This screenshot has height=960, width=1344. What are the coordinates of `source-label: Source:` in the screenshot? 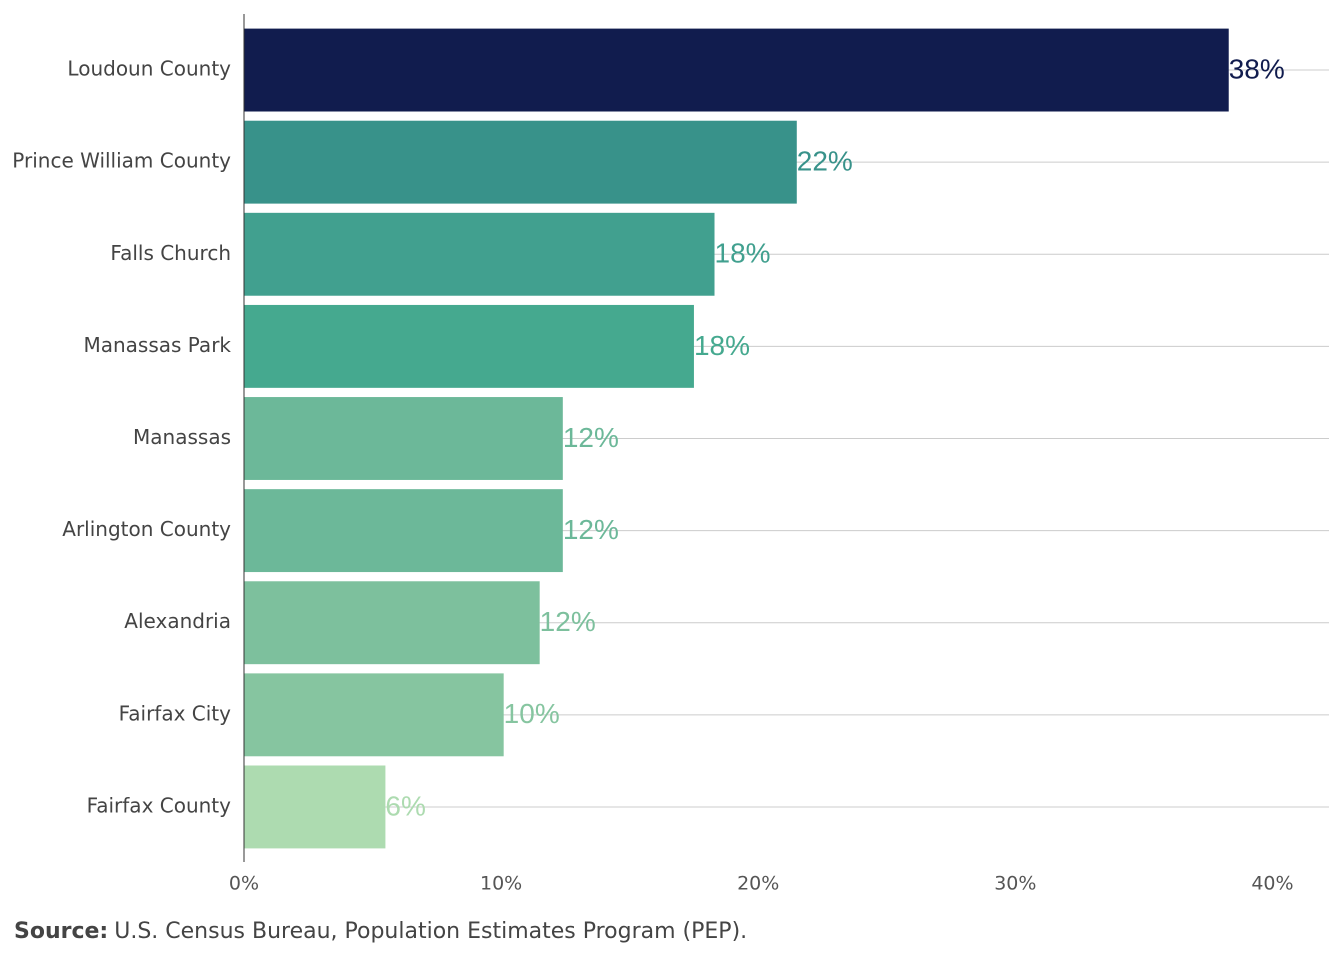 It's located at (61, 931).